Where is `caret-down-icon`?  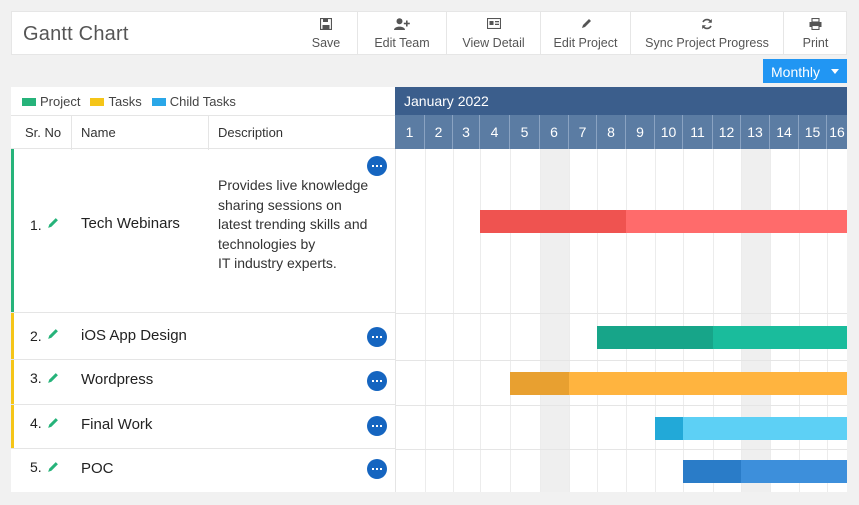 caret-down-icon is located at coordinates (835, 71).